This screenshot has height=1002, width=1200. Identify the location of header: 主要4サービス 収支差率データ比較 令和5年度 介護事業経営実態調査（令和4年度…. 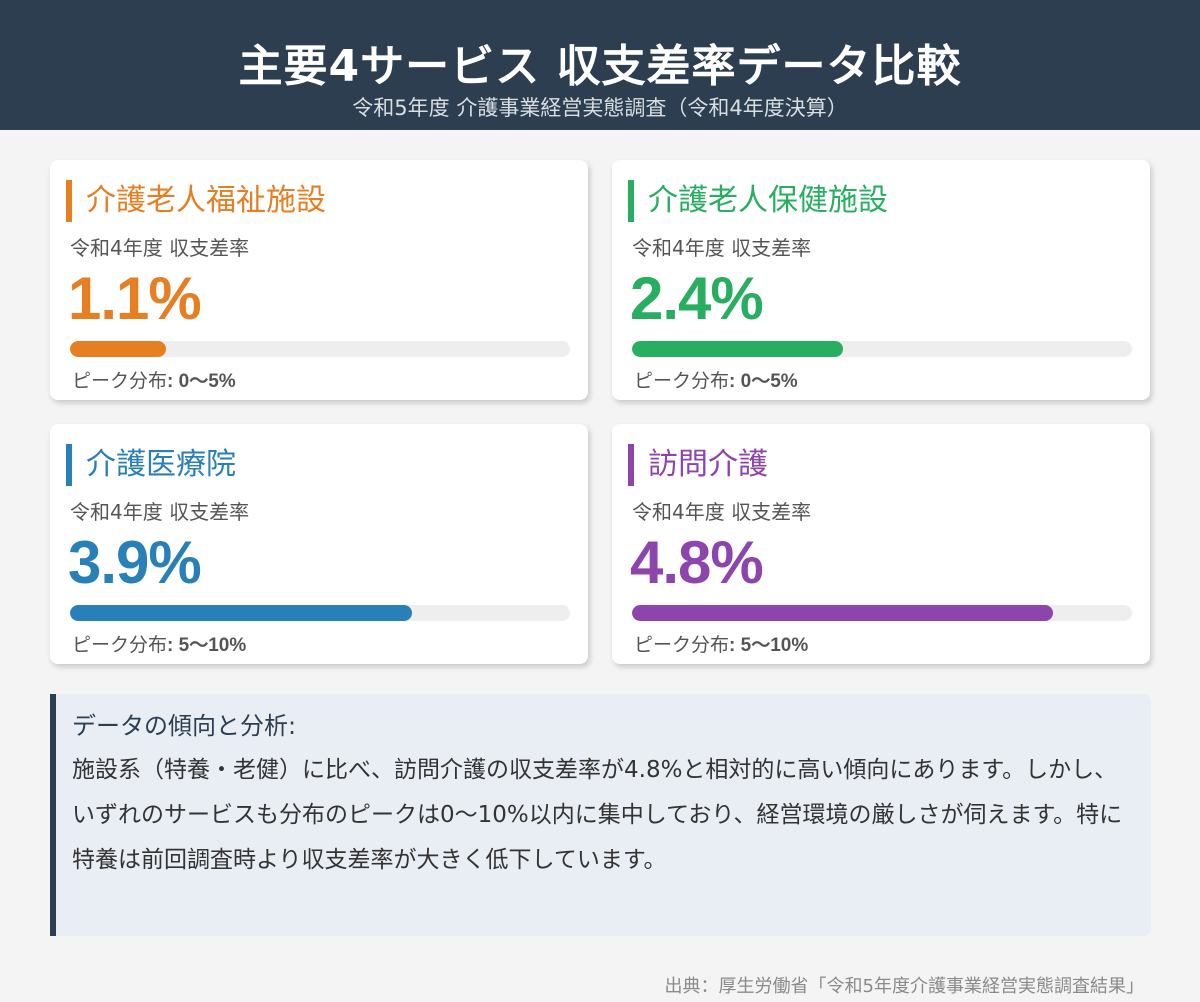
(600, 65).